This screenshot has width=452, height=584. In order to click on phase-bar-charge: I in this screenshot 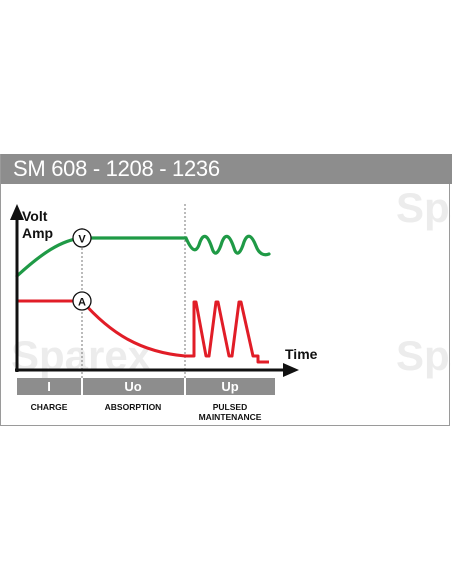, I will do `click(49, 386)`.